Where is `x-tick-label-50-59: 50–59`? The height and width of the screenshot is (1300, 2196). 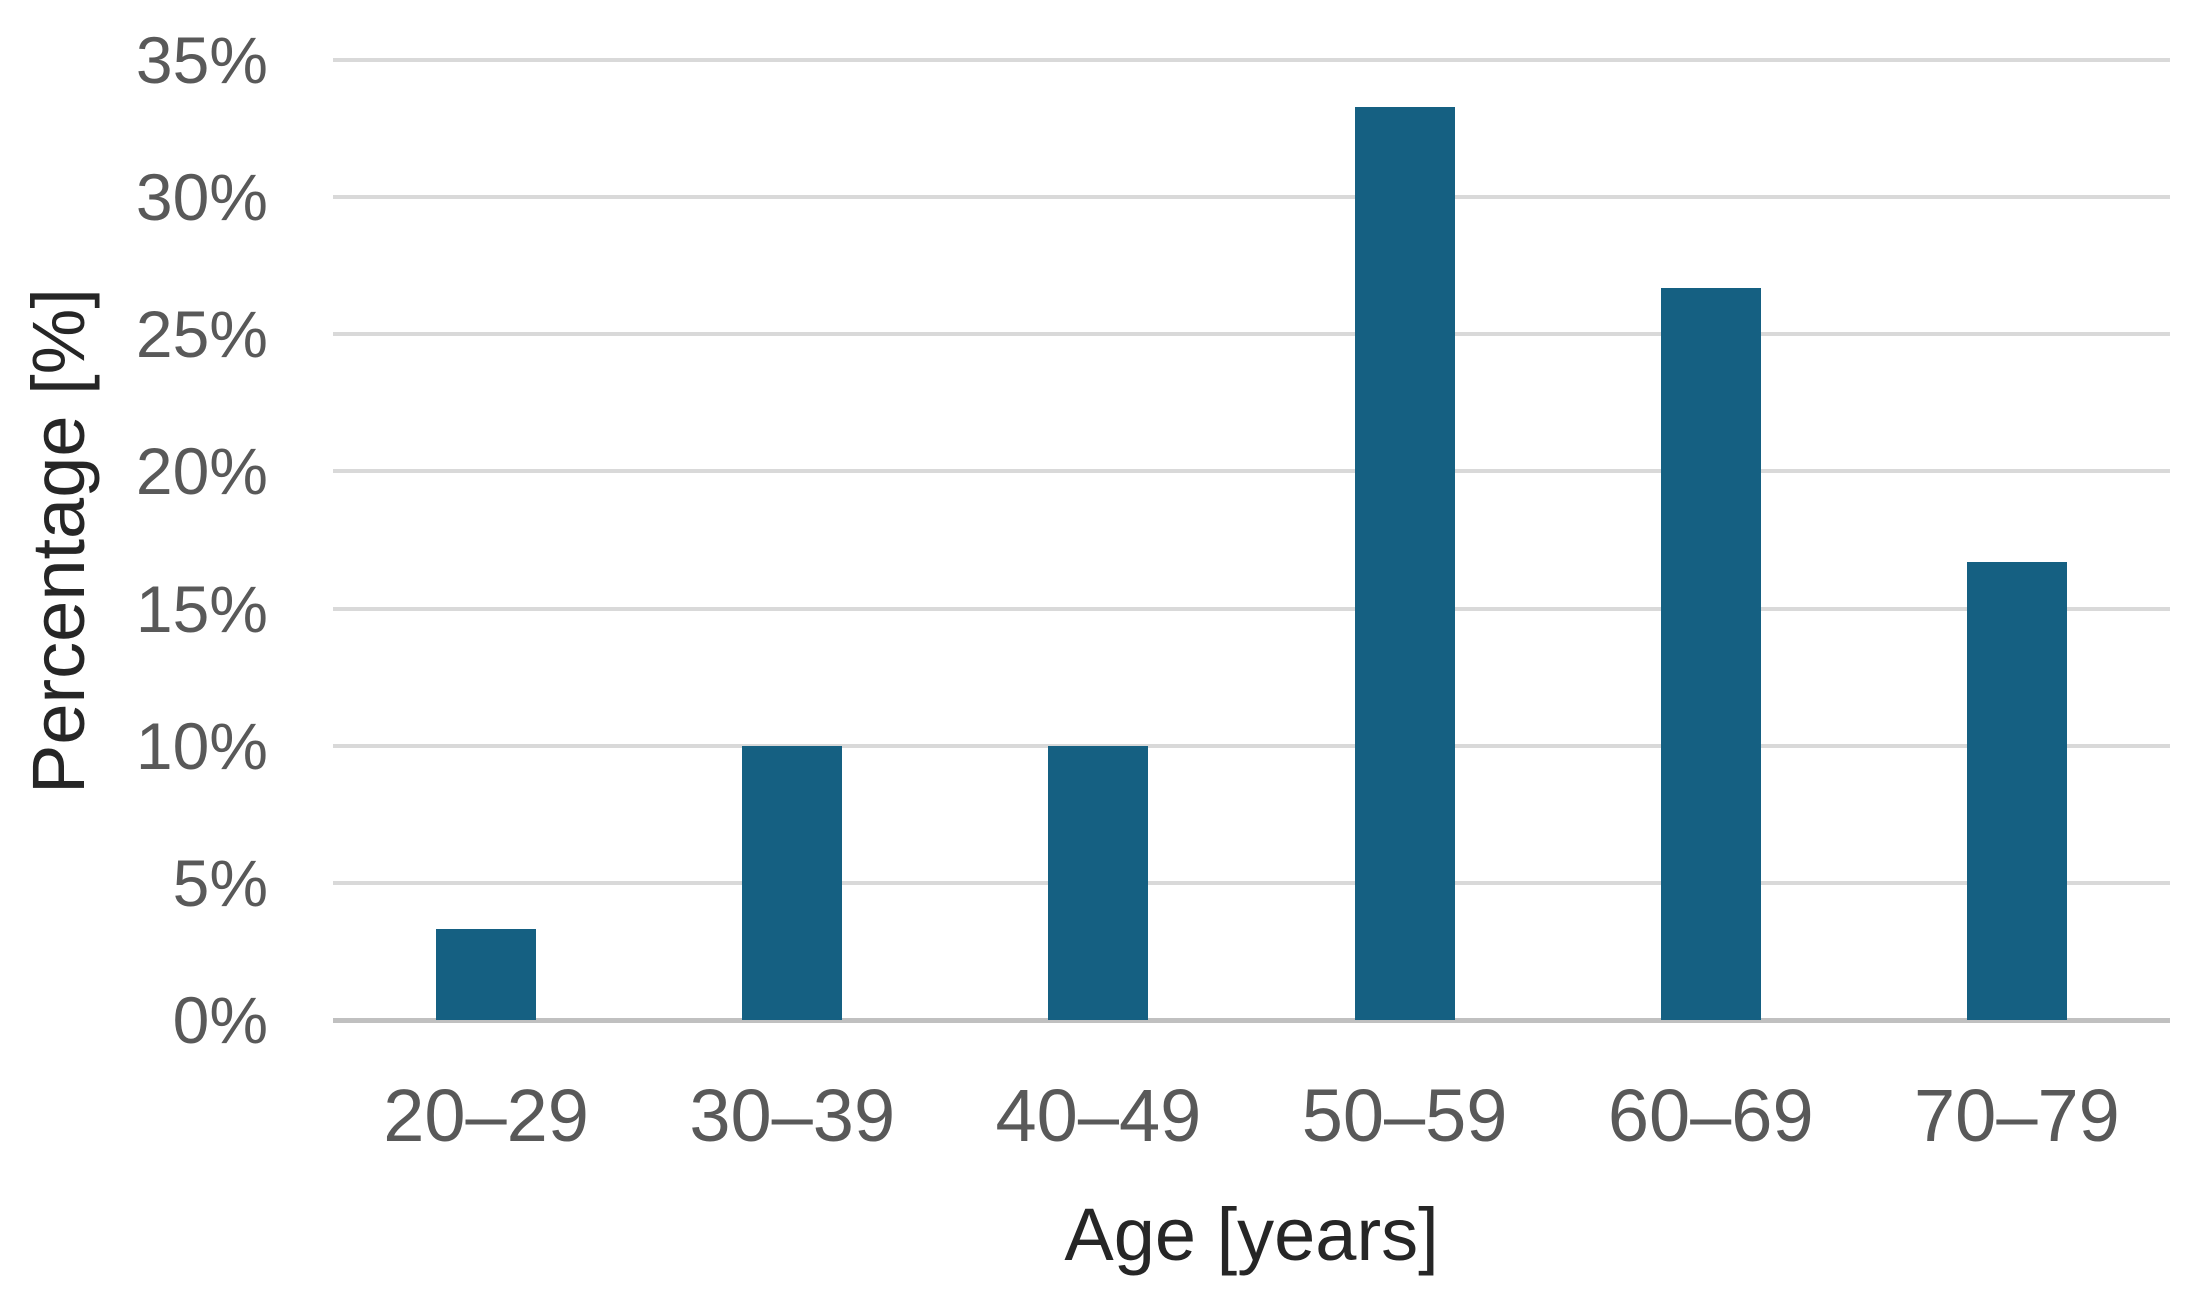
x-tick-label-50-59: 50–59 is located at coordinates (1404, 1115).